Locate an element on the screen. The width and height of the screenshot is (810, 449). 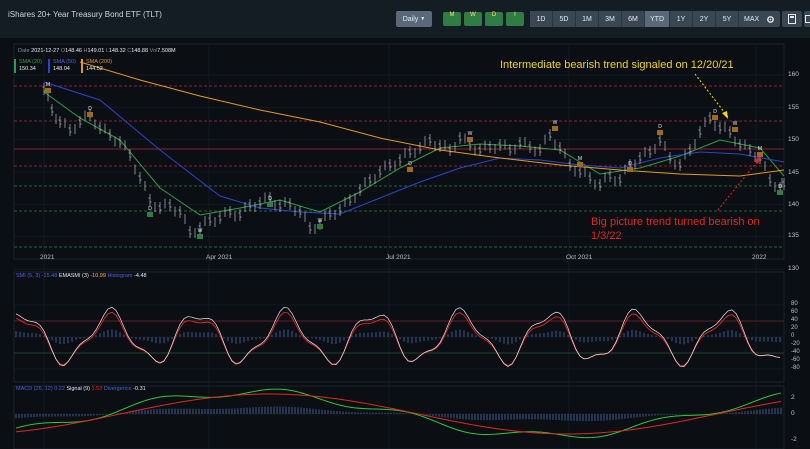
macd-axis-m2: -2 is located at coordinates (794, 439).